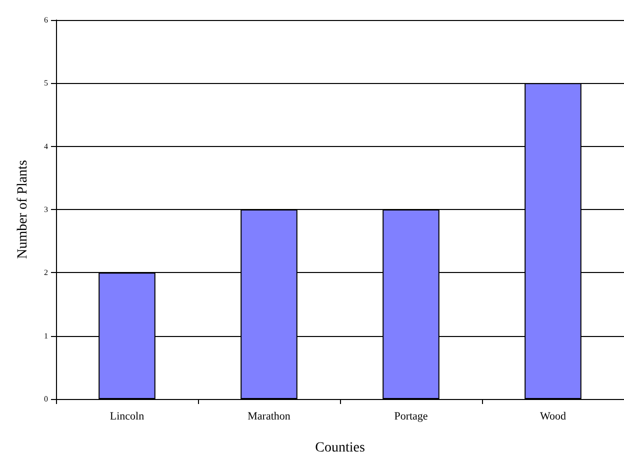  I want to click on x-tick-label: Portage, so click(411, 416).